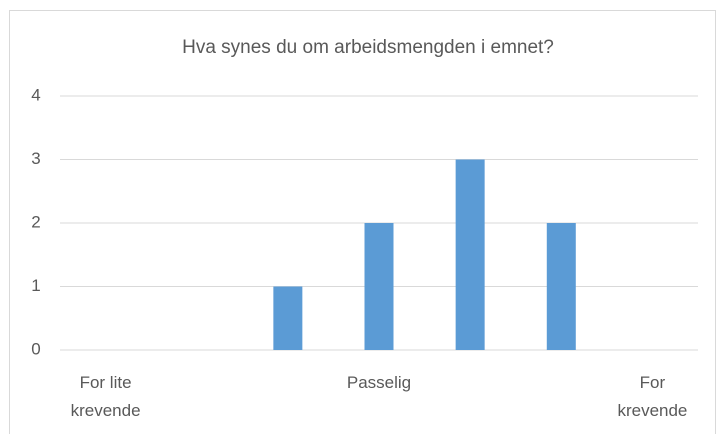 Image resolution: width=721 pixels, height=434 pixels. I want to click on y-tick-label: 1, so click(35, 285).